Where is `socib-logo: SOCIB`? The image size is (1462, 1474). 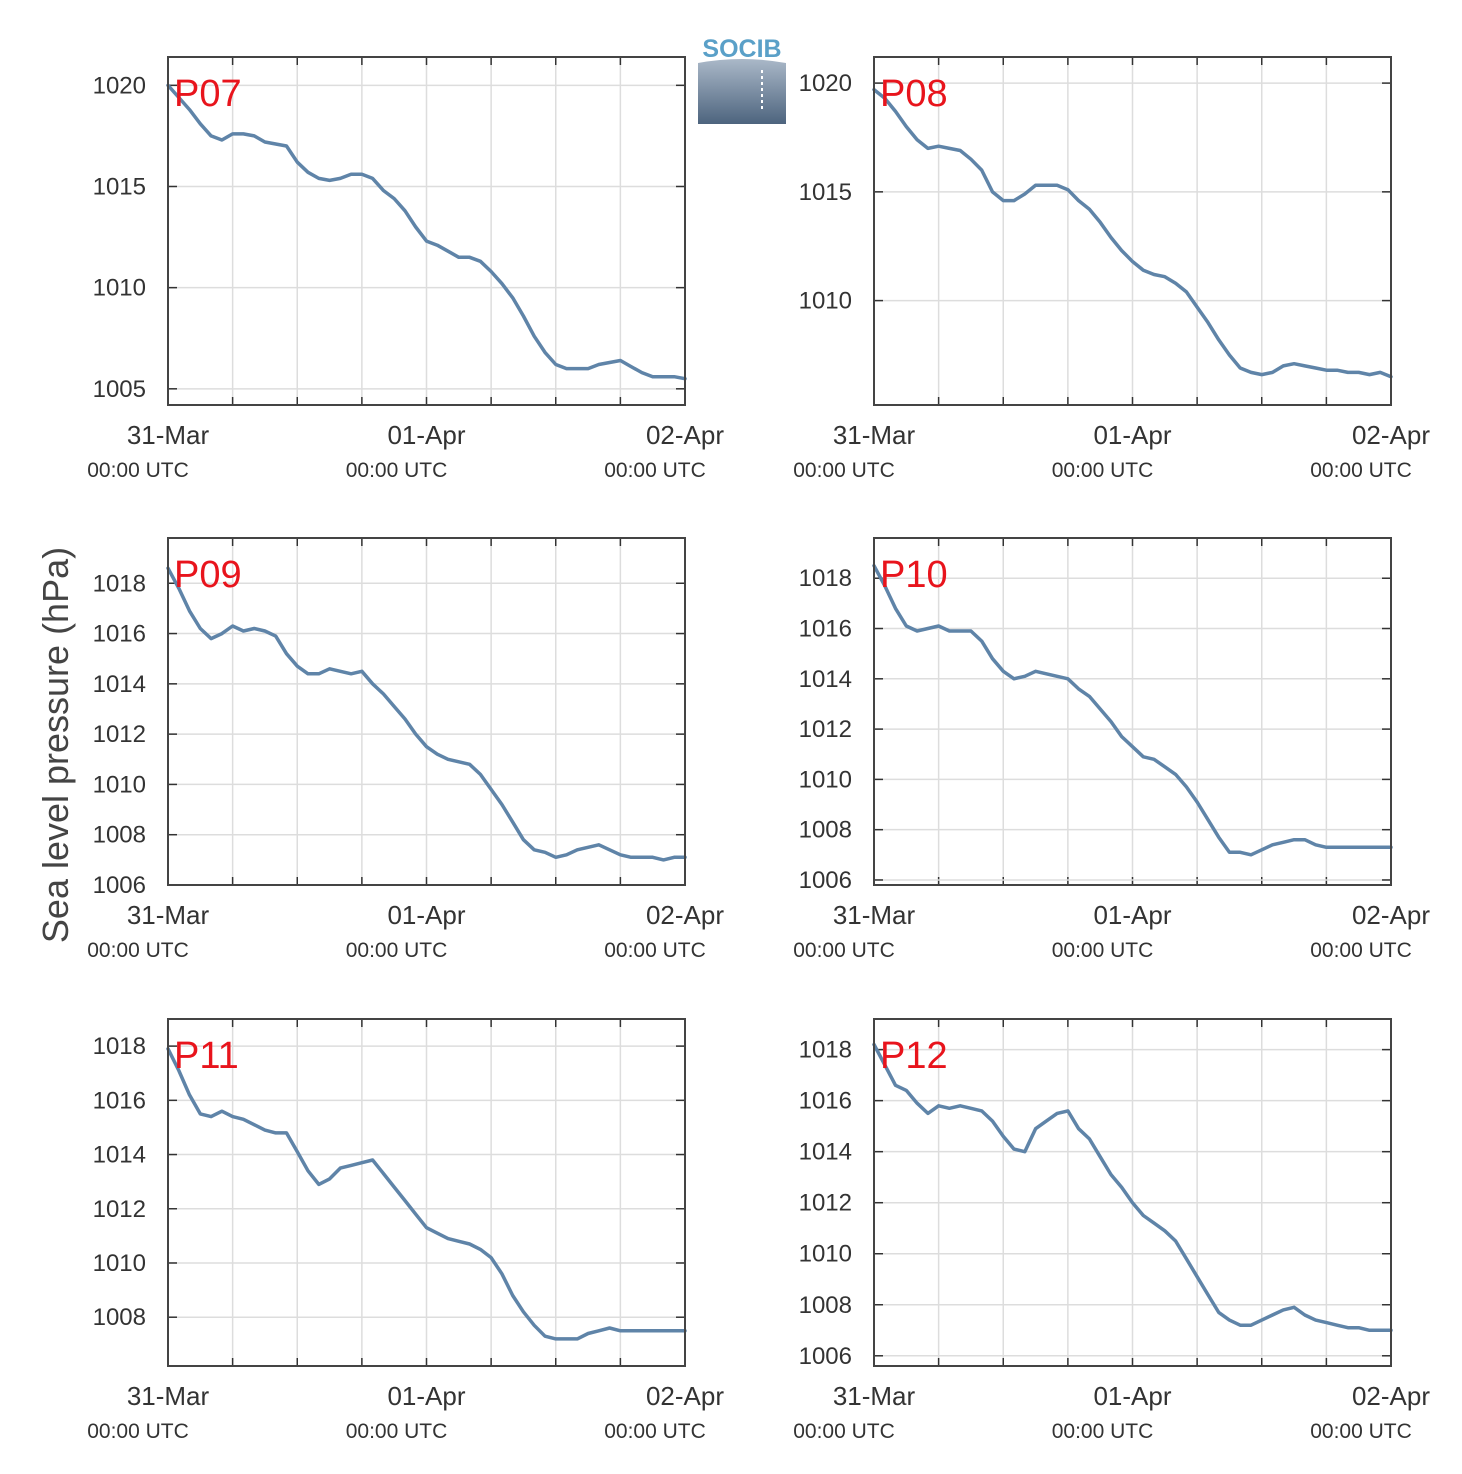
socib-logo: SOCIB is located at coordinates (742, 79).